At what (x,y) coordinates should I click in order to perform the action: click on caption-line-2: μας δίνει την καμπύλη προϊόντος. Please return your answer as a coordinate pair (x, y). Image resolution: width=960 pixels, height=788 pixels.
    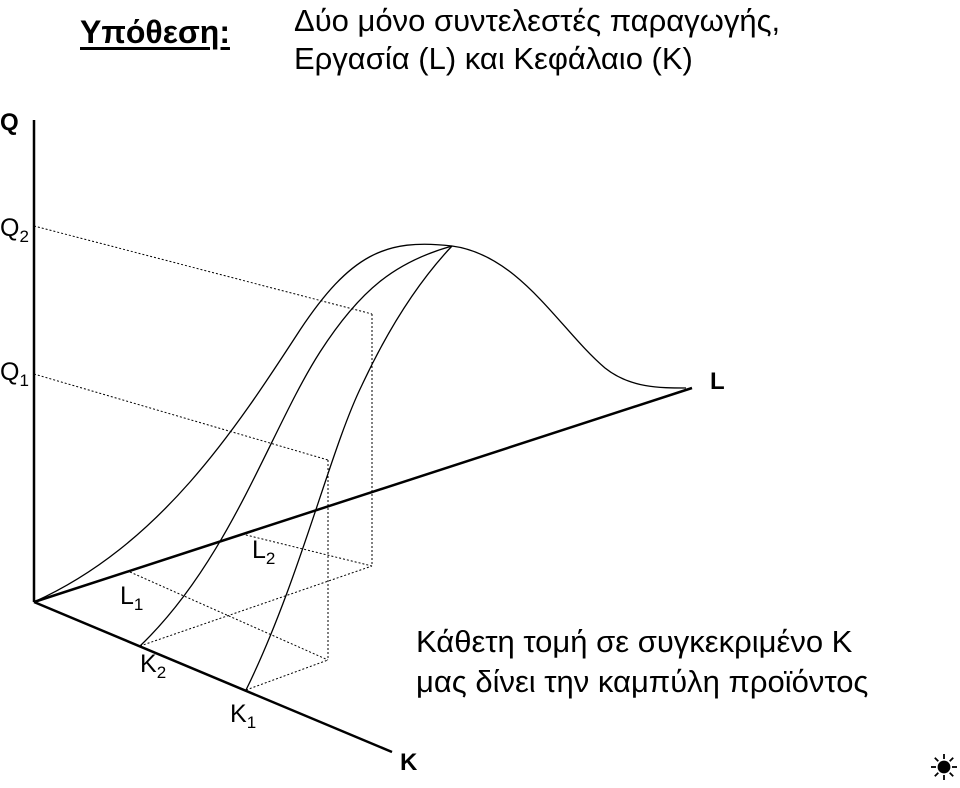
    Looking at the image, I should click on (642, 681).